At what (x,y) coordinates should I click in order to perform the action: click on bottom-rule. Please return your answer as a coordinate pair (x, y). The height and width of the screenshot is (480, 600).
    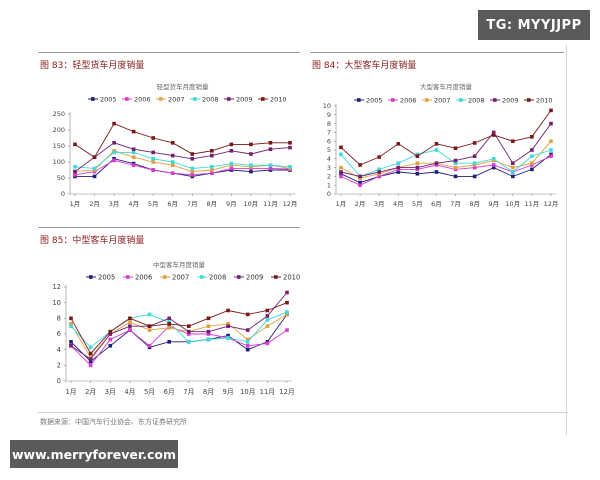
    Looking at the image, I should click on (303, 412).